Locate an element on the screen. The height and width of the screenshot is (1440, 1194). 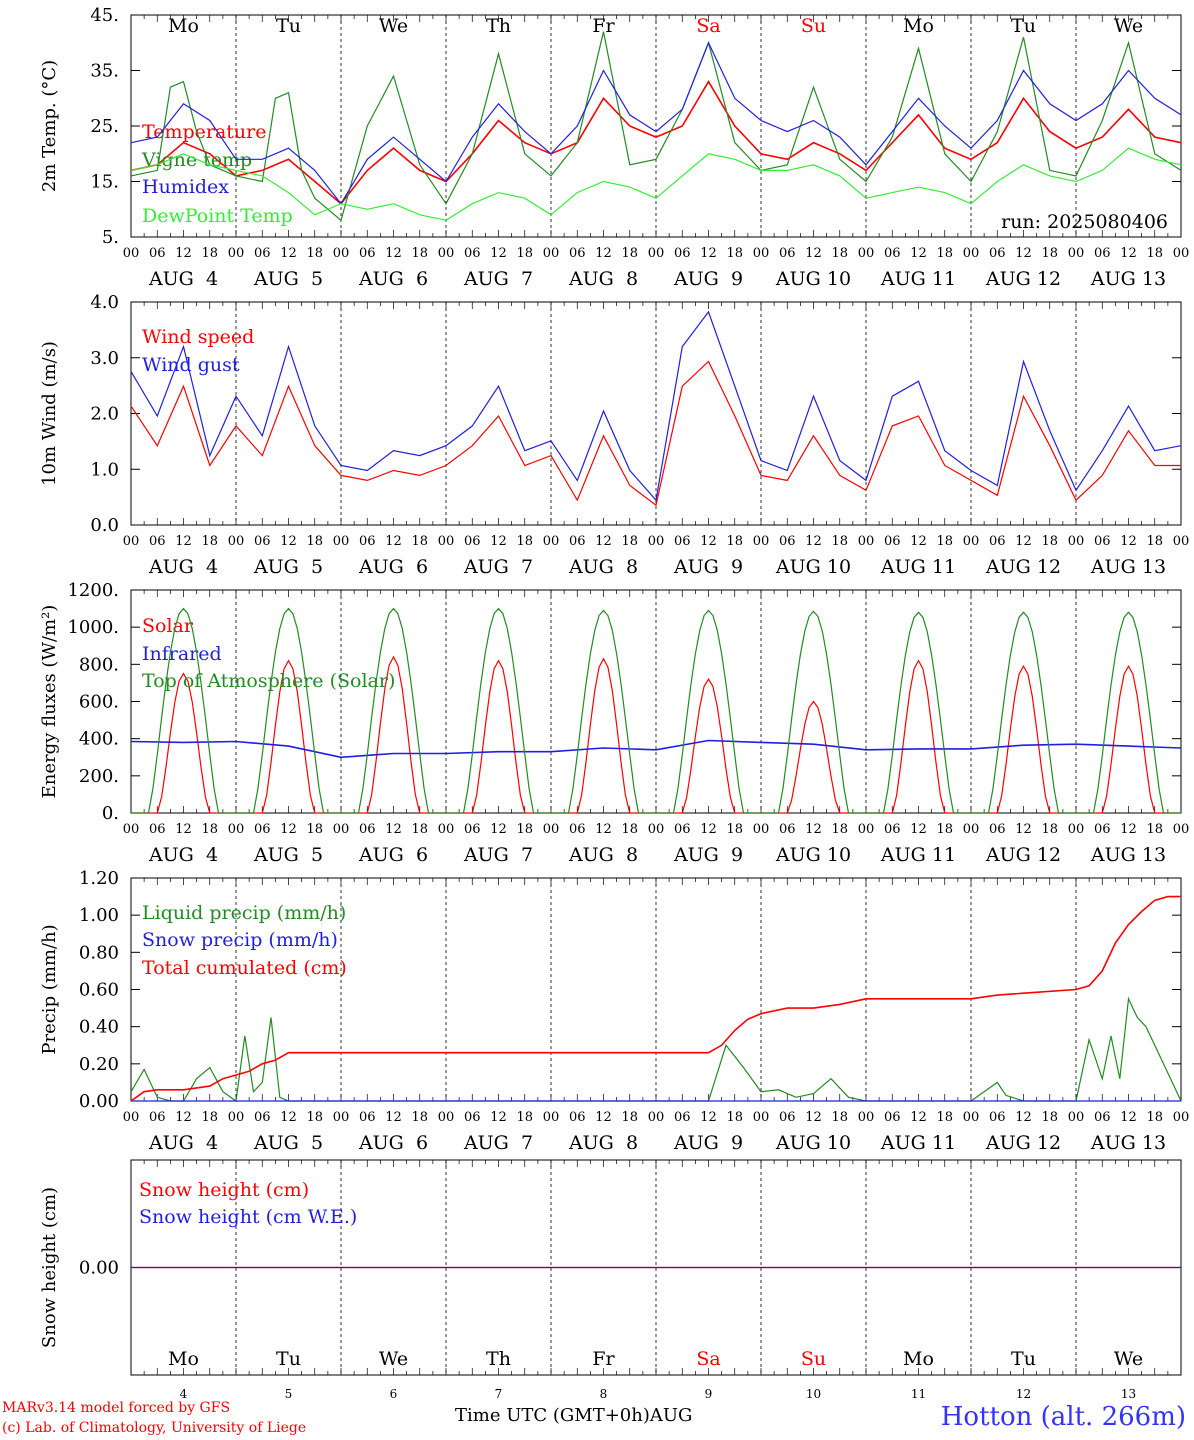
y-axis-label: Energy fluxes (W/m²) is located at coordinates (49, 702).